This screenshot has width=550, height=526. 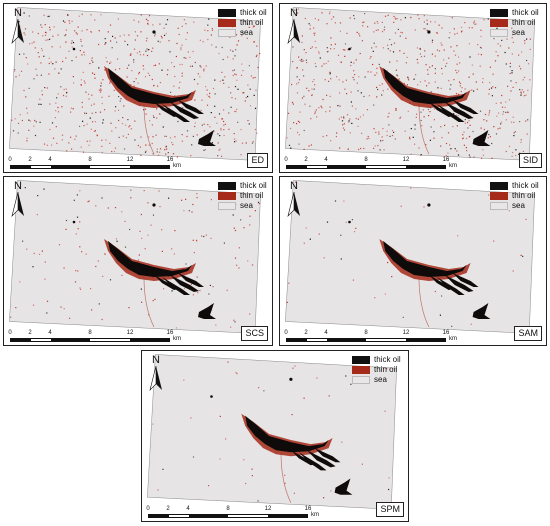 I want to click on oil-spot, so click(x=154, y=205).